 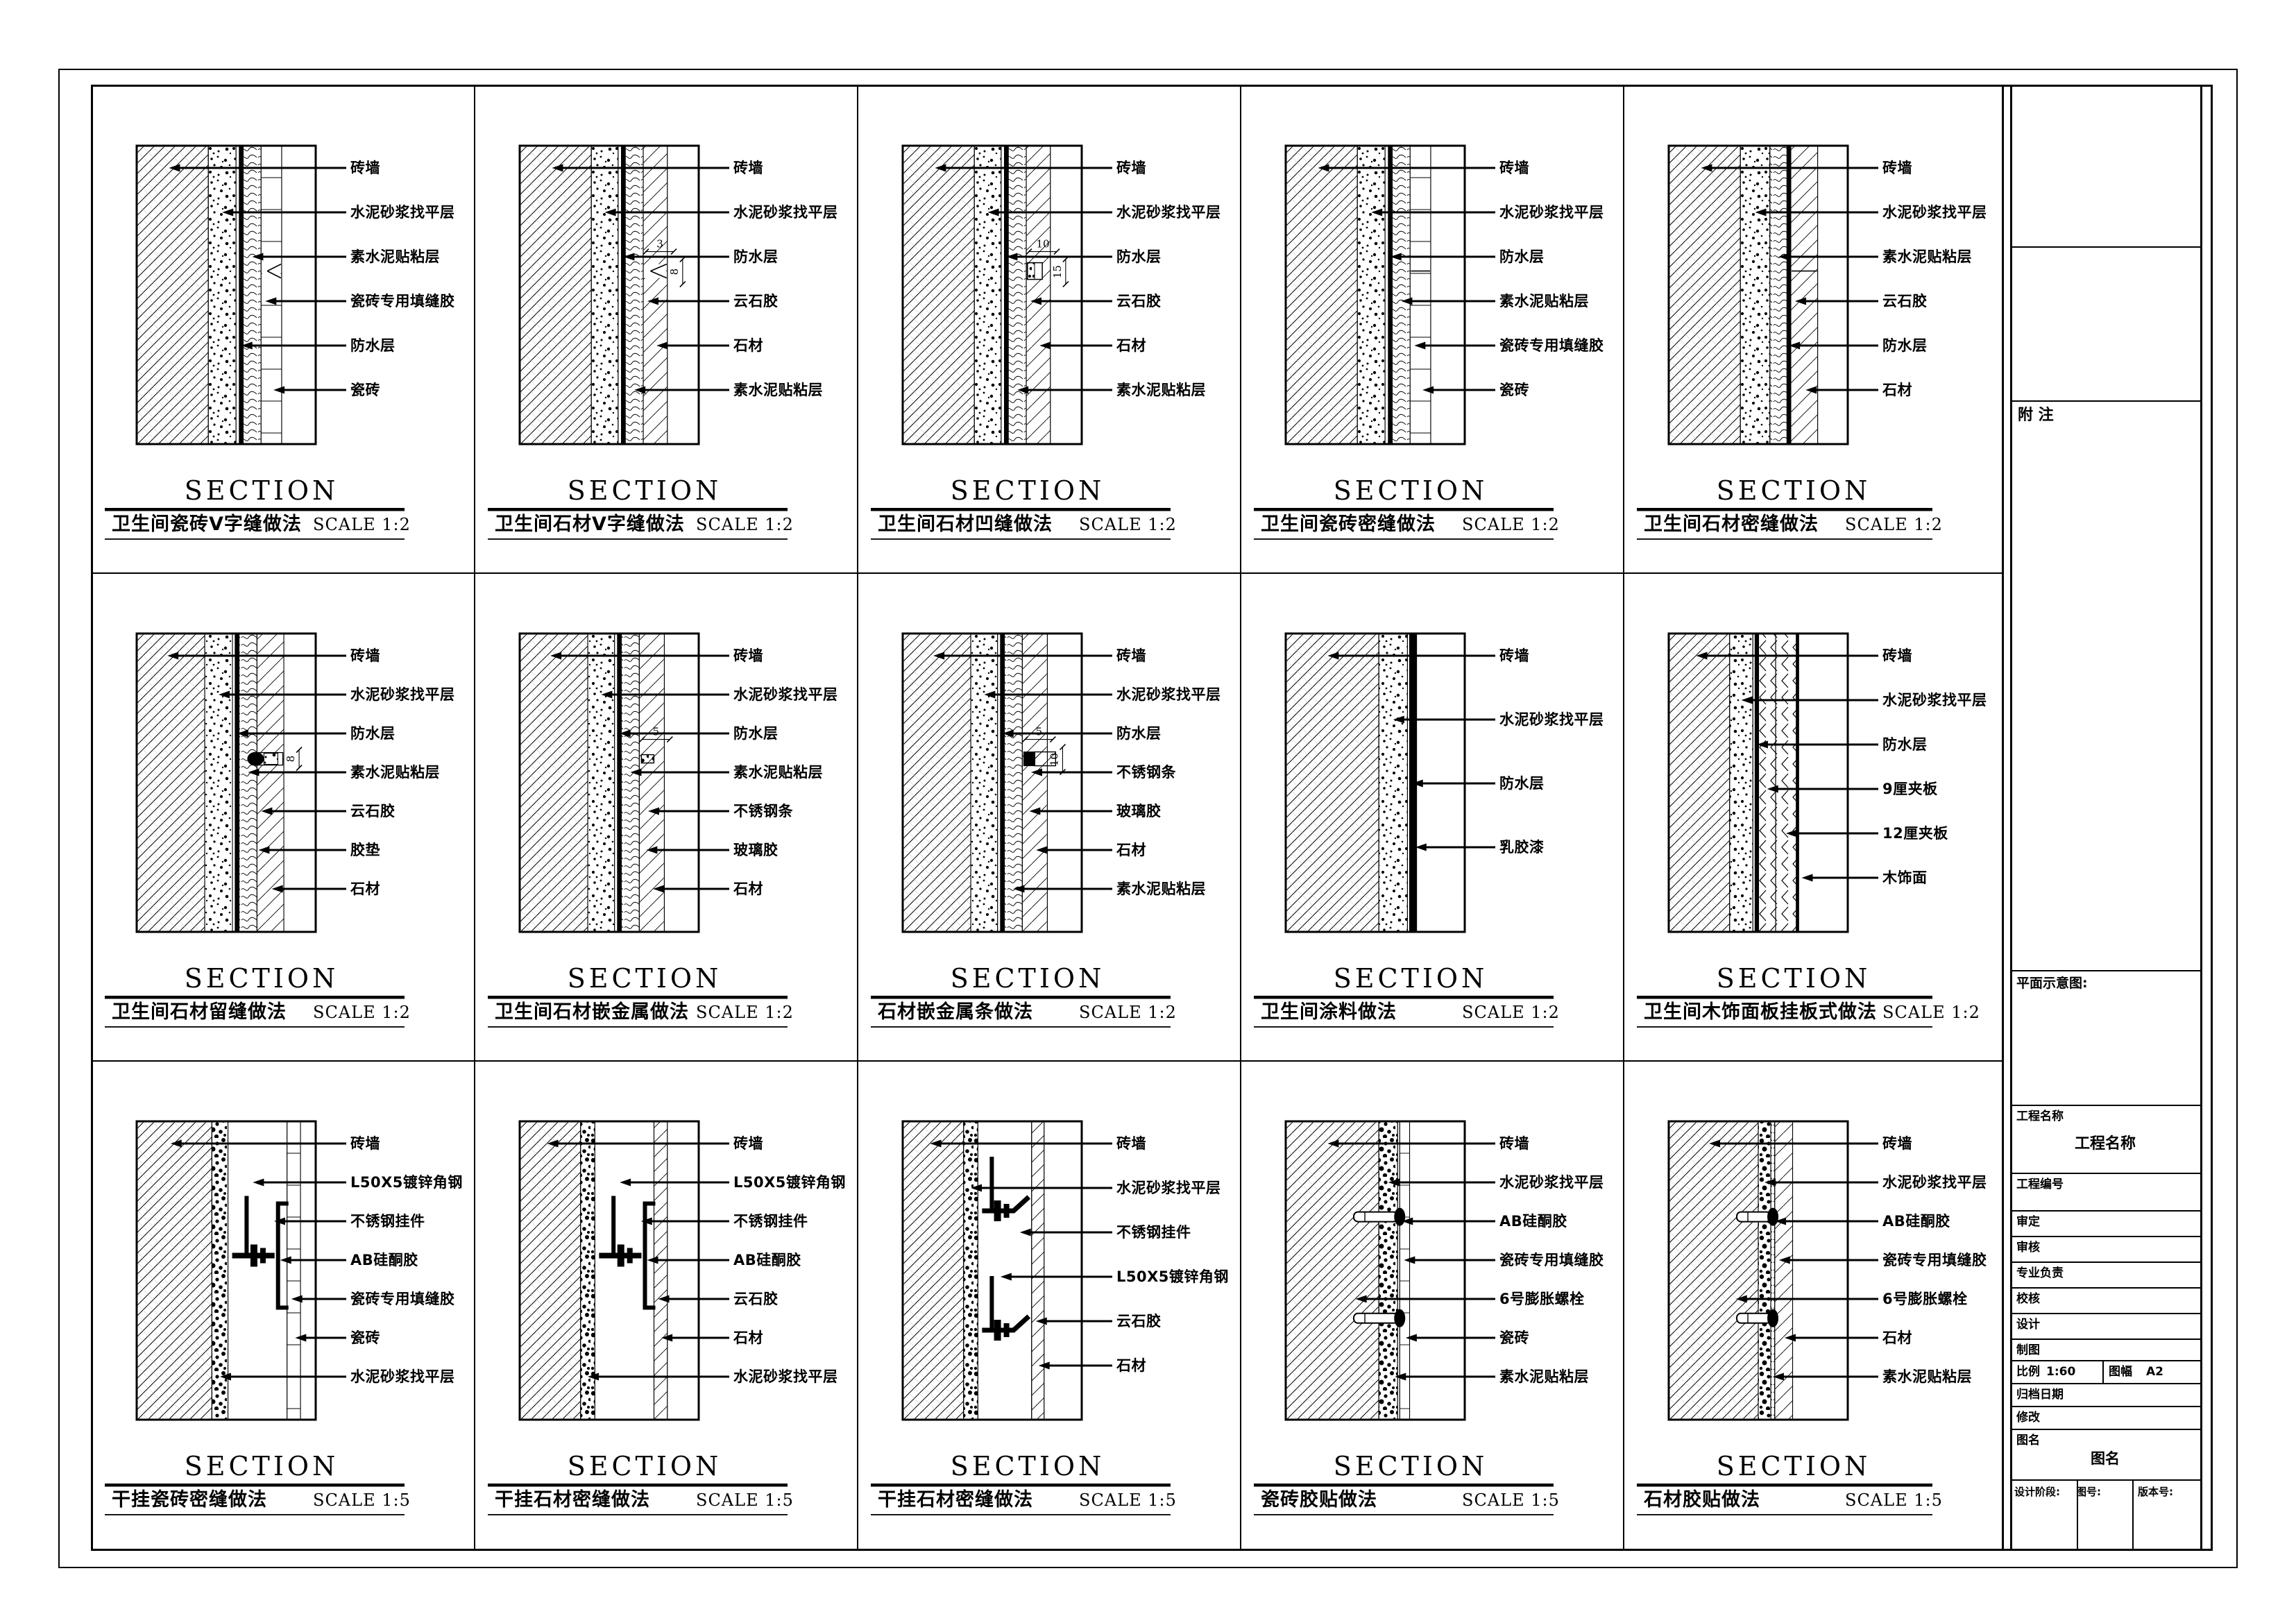 What do you see at coordinates (1905, 301) in the screenshot?
I see `layer-label: 云石胶` at bounding box center [1905, 301].